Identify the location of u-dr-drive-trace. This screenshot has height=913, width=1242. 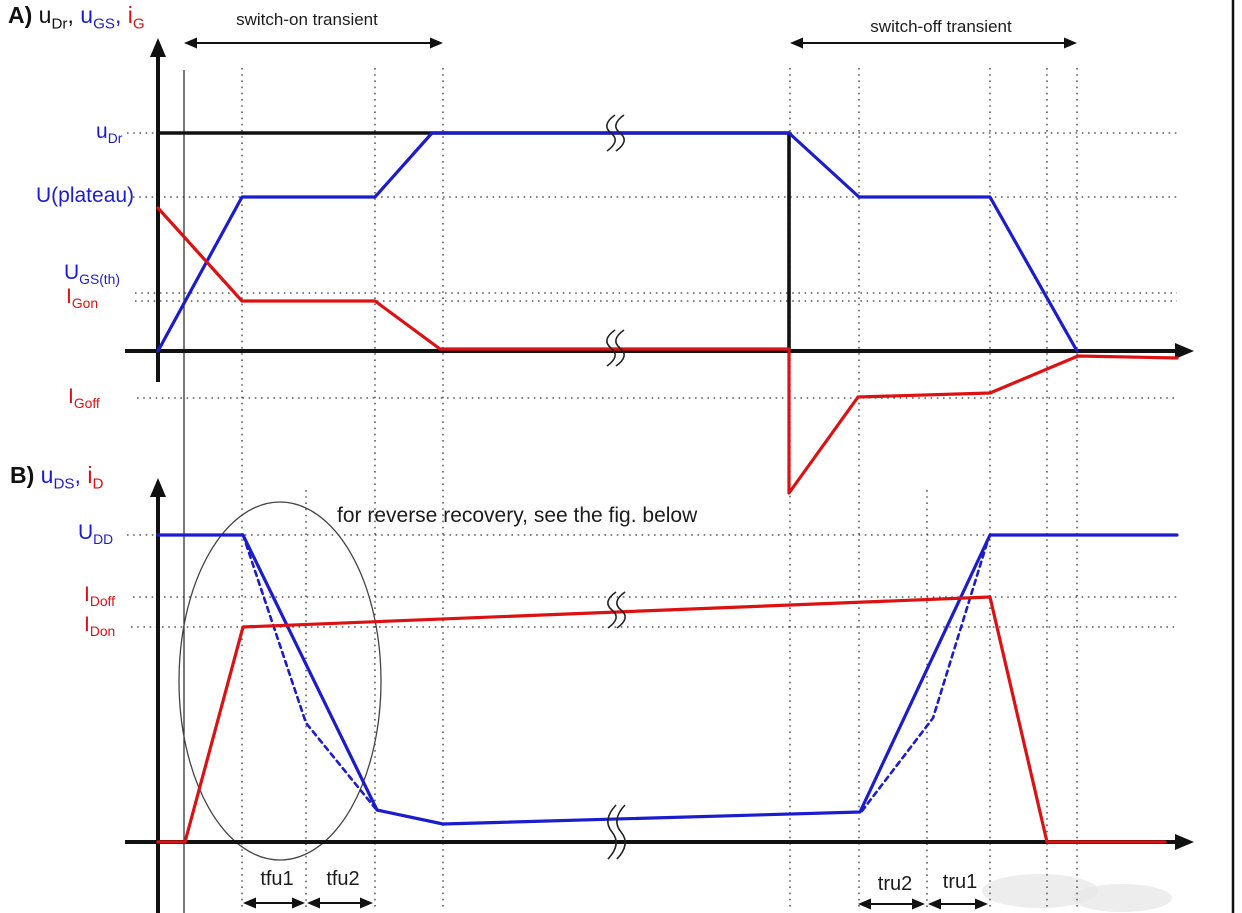
(473, 242).